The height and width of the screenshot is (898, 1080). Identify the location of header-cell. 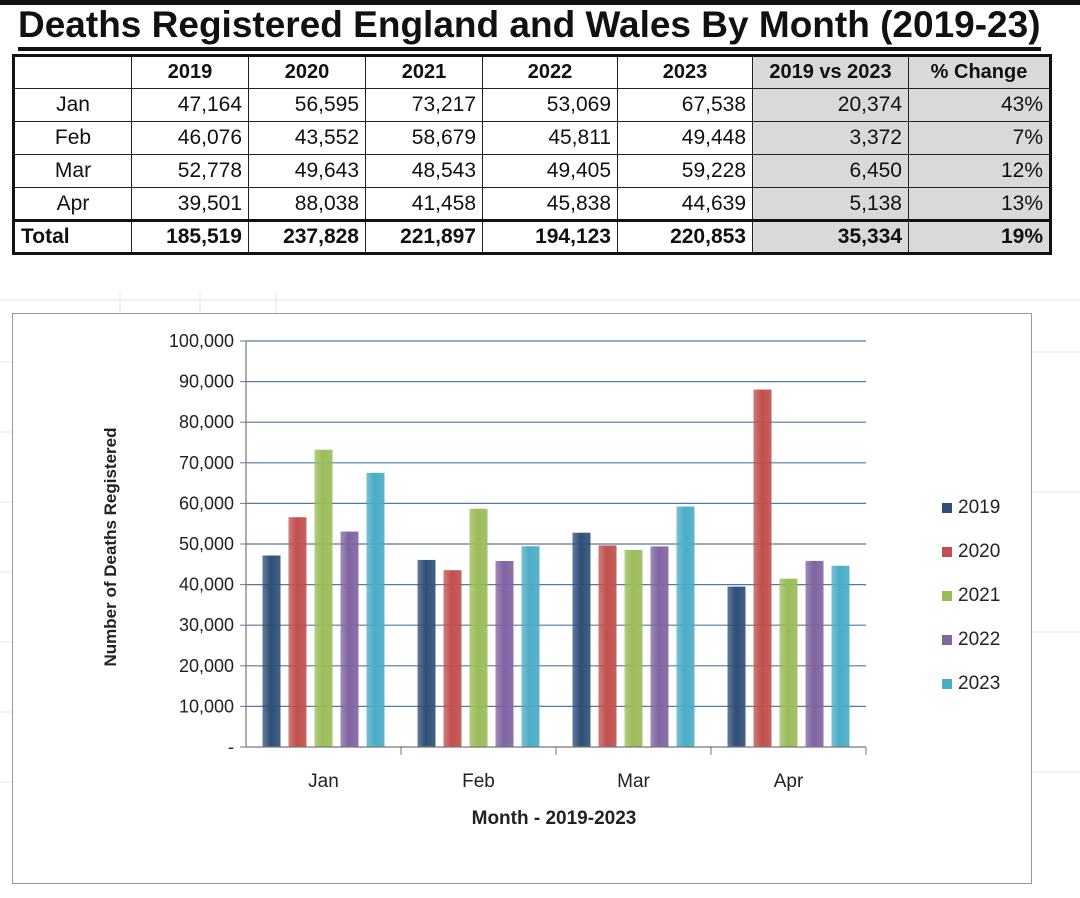
(72, 72).